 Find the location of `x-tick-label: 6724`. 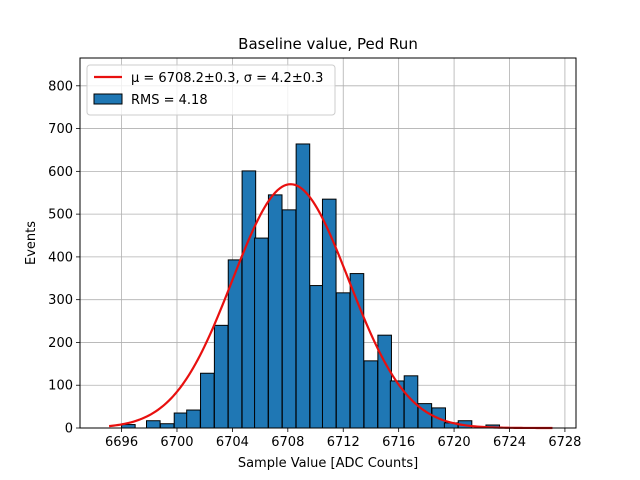

x-tick-label: 6724 is located at coordinates (509, 442).